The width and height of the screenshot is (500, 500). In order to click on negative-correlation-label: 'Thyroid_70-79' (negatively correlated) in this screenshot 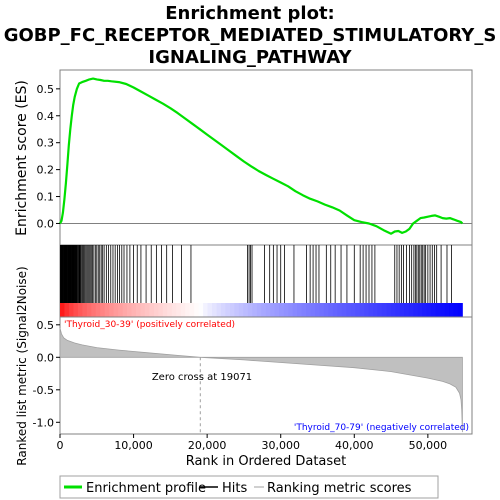, I will do `click(381, 428)`.